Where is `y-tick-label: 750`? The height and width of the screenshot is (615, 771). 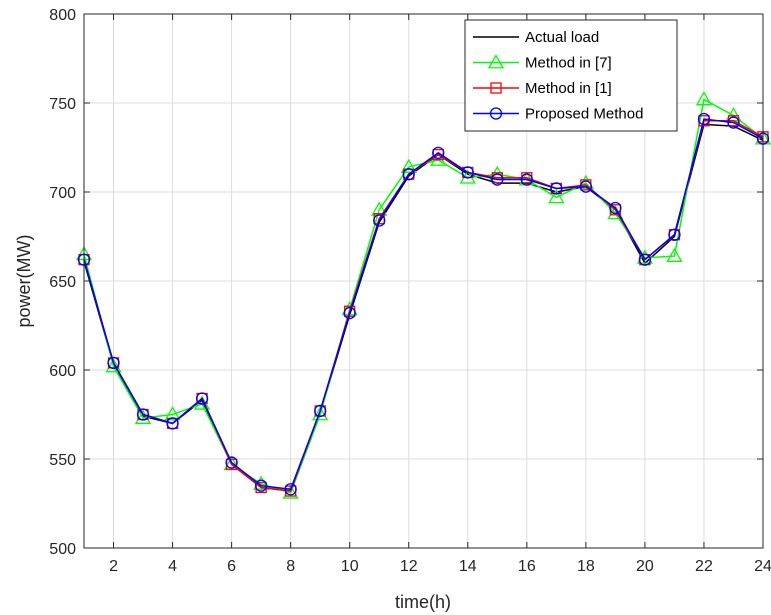 y-tick-label: 750 is located at coordinates (62, 104).